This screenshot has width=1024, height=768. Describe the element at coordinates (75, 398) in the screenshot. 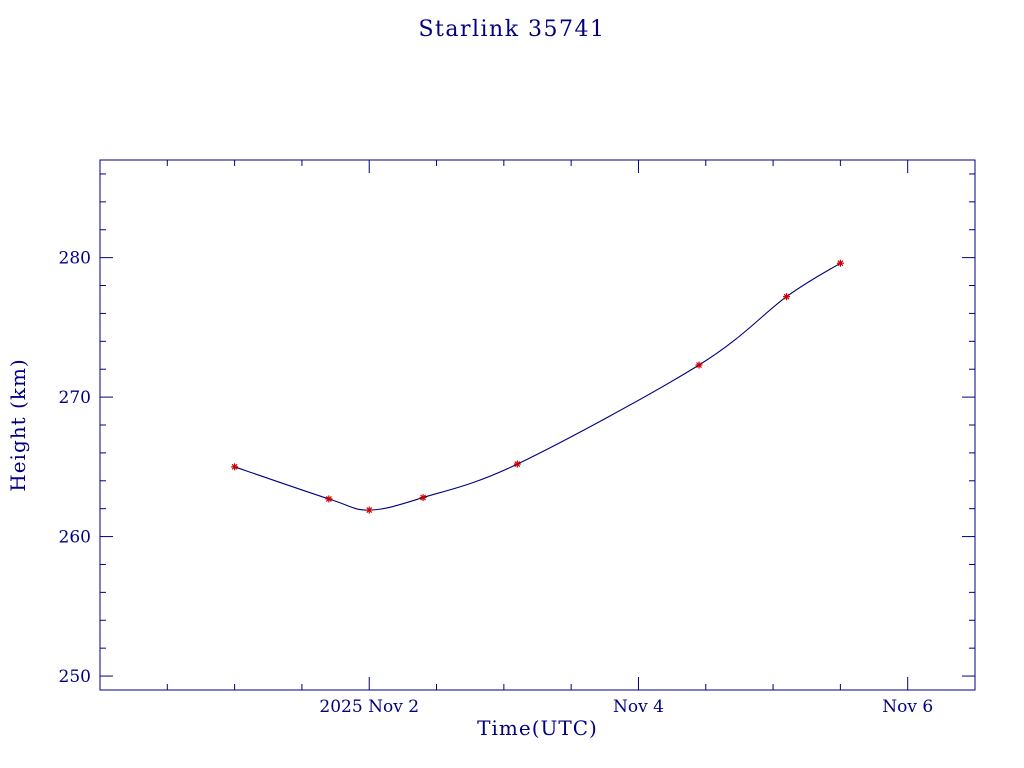

I see `y-tick-label: 270` at that location.